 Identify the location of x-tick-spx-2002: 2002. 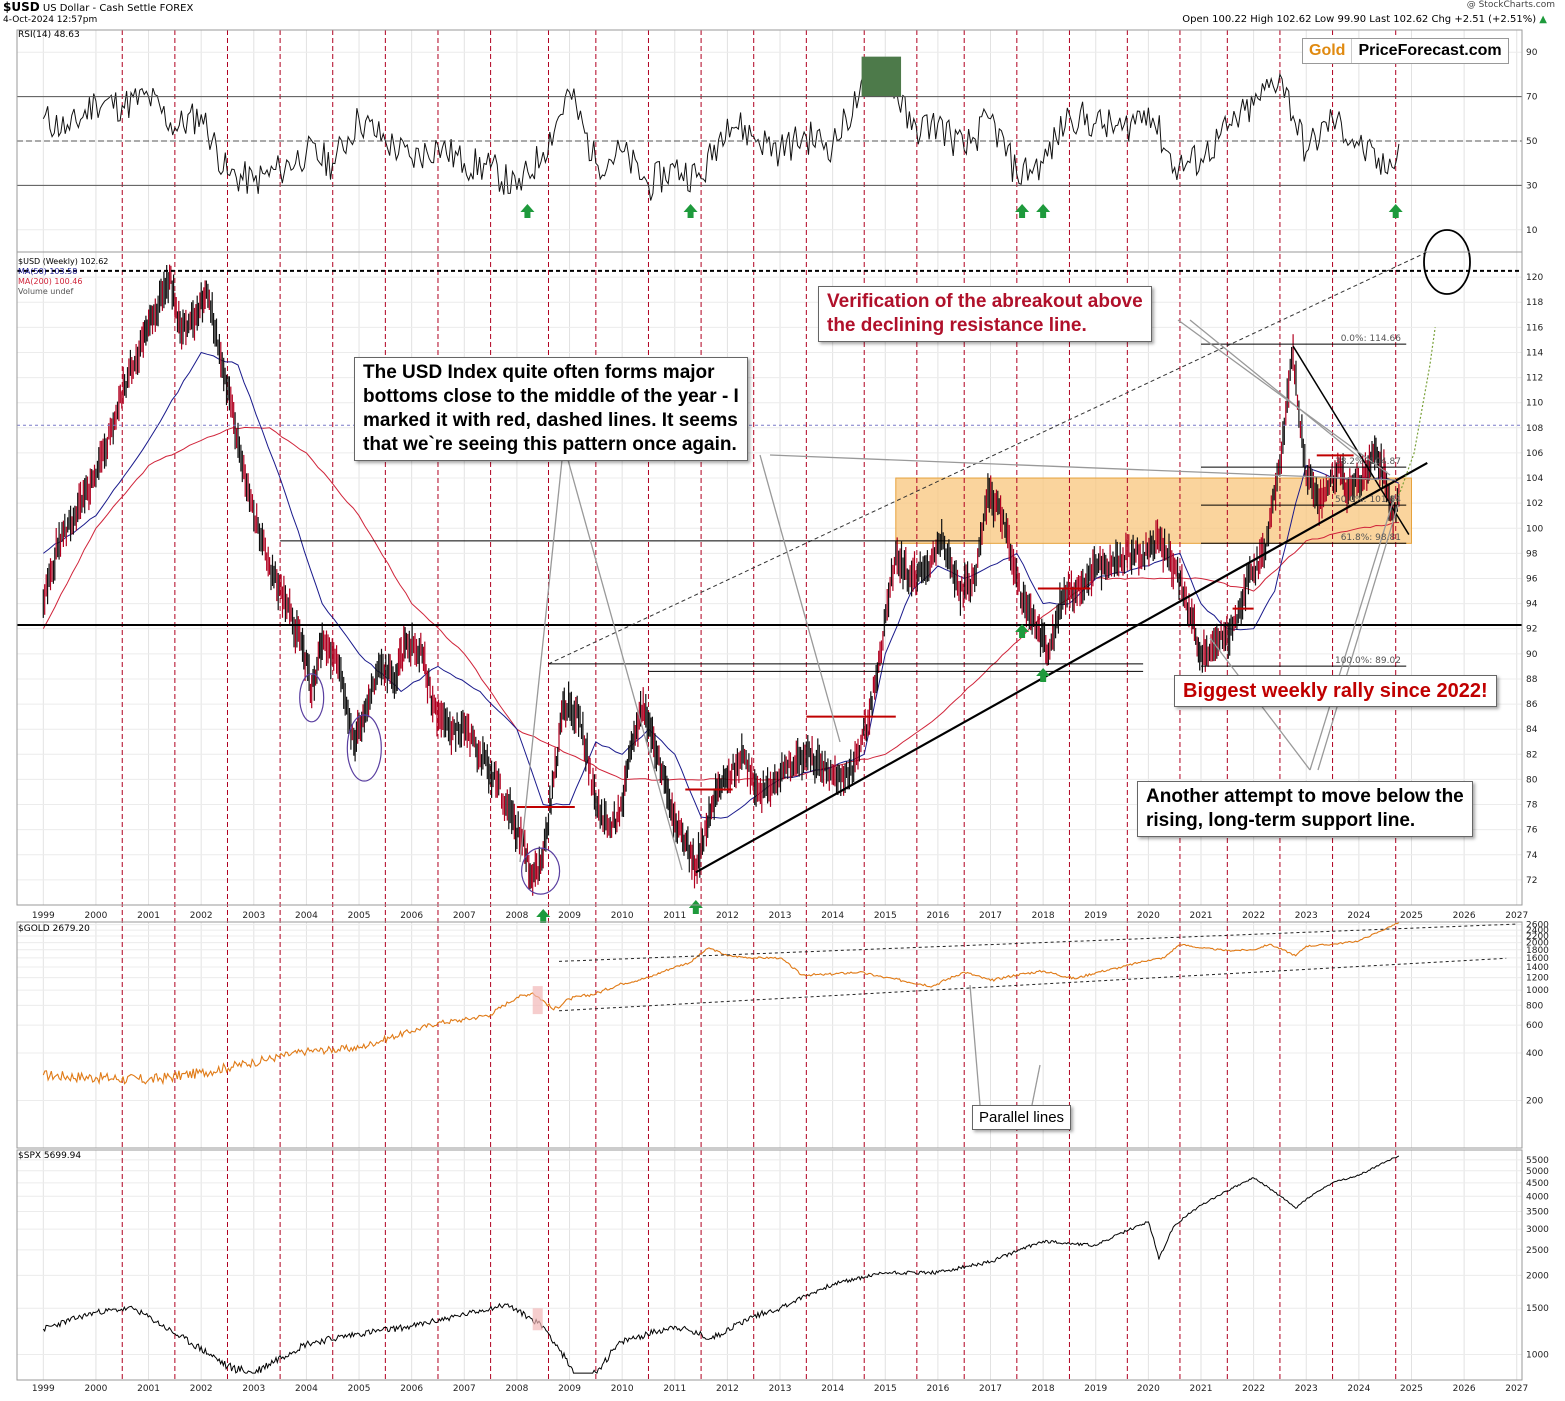
(201, 1389).